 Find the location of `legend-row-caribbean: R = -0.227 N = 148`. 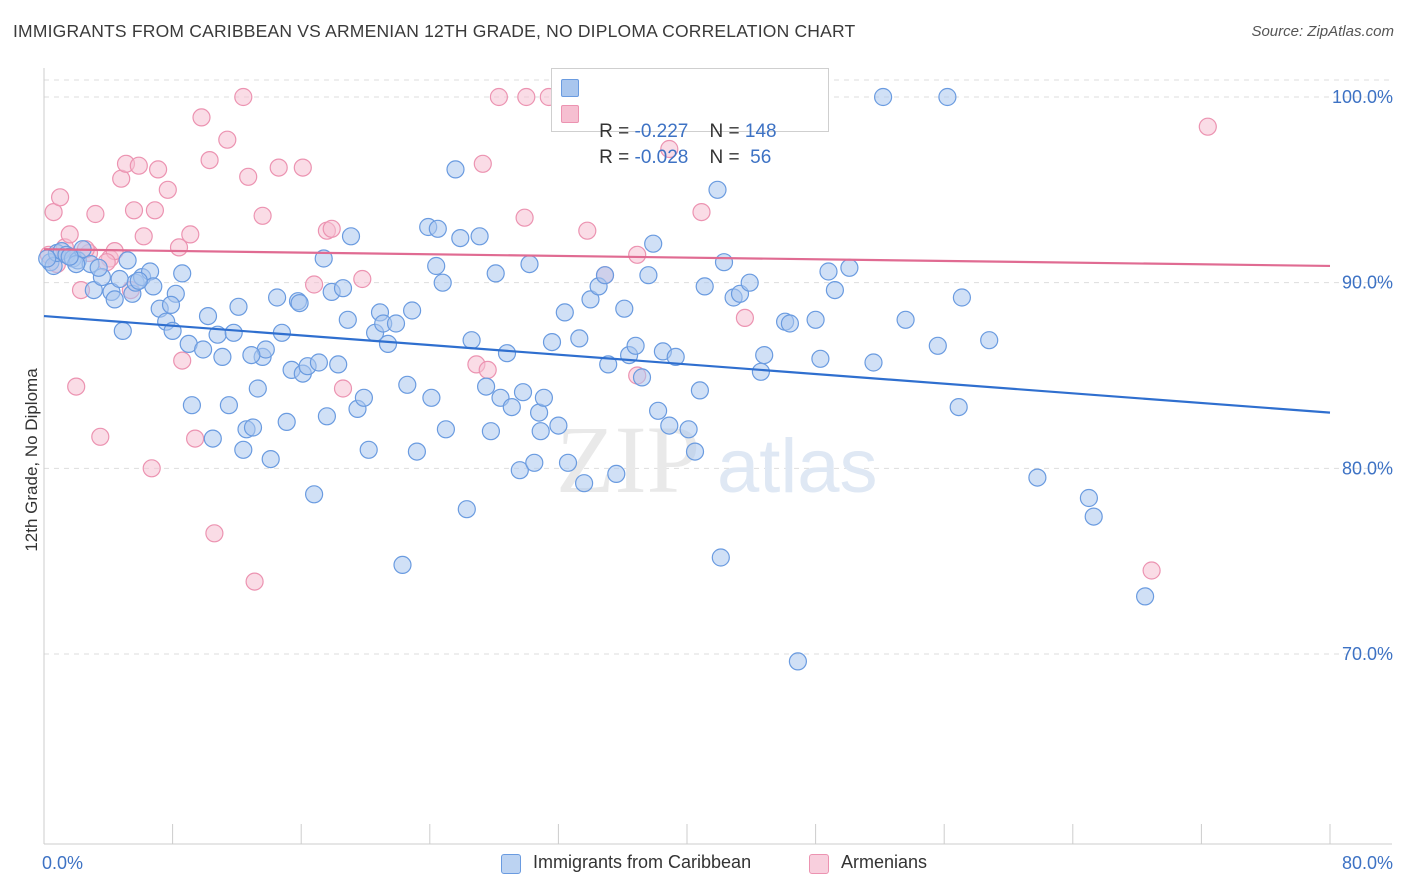

legend-row-caribbean: R = -0.227 N = 148 is located at coordinates (669, 109).